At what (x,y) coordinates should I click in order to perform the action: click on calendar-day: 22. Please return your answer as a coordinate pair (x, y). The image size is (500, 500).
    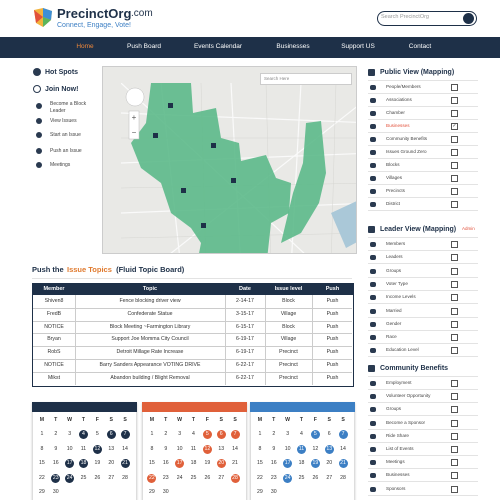
    Looking at the image, I should click on (260, 477).